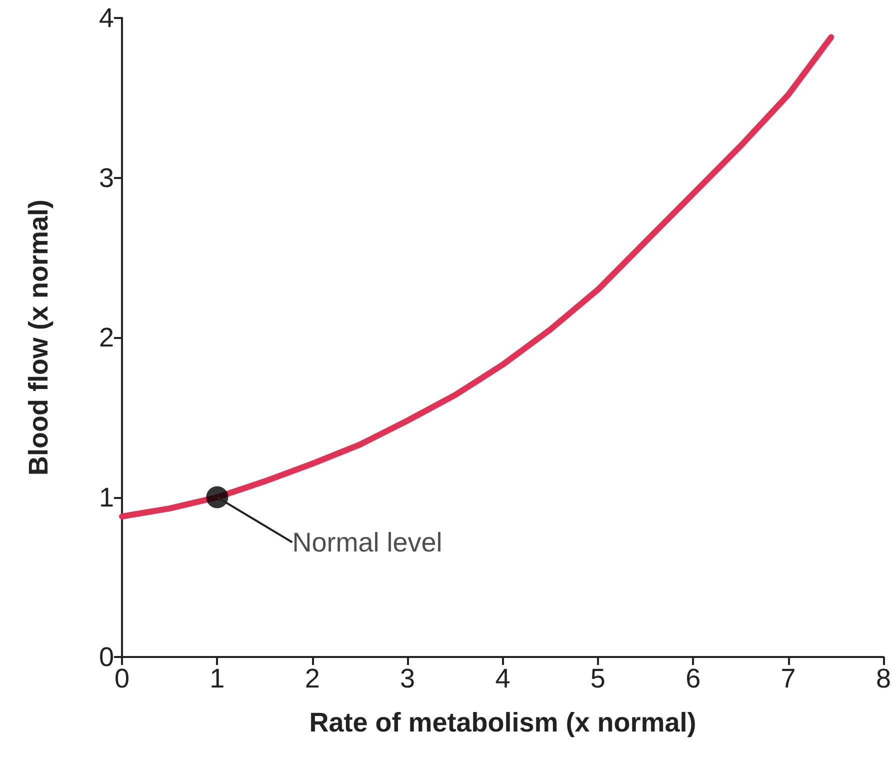  Describe the element at coordinates (502, 679) in the screenshot. I see `x-tick-label: 4` at that location.